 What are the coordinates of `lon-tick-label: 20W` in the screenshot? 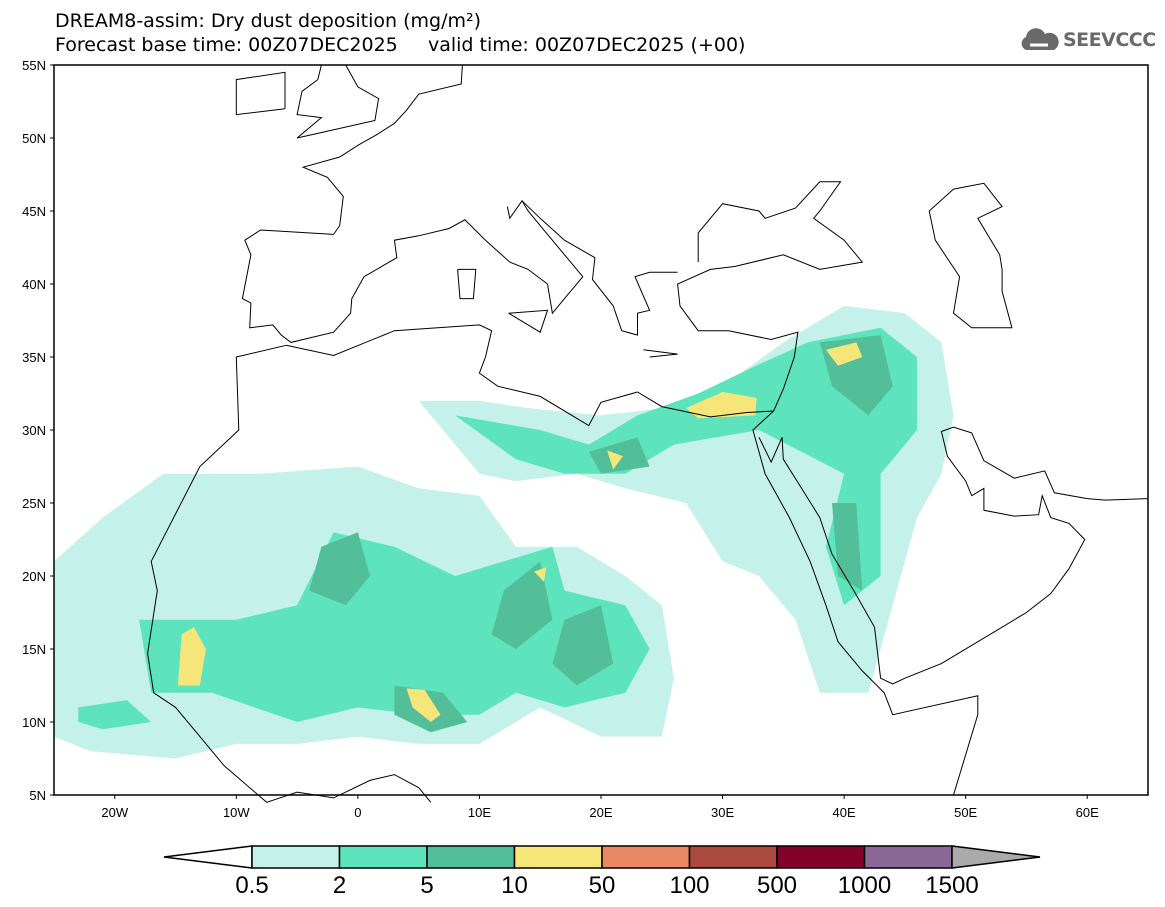 It's located at (114, 812).